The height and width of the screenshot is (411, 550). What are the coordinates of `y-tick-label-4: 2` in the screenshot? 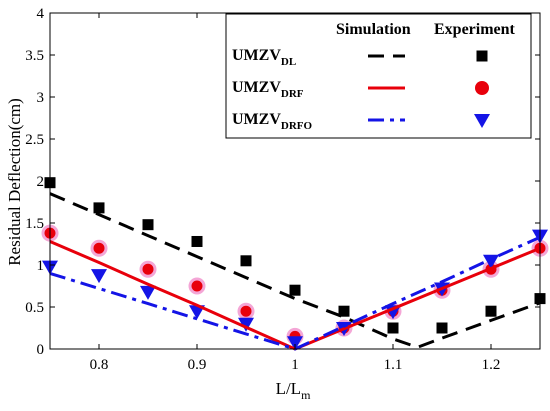 It's located at (41, 182).